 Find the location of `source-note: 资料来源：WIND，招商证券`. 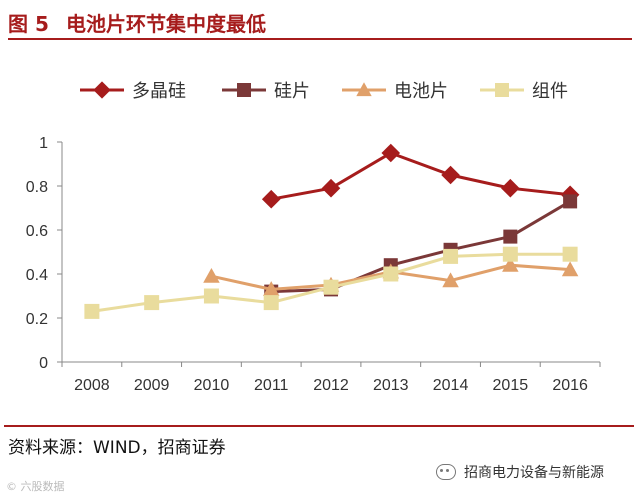

source-note: 资料来源：WIND，招商证券 is located at coordinates (117, 448).